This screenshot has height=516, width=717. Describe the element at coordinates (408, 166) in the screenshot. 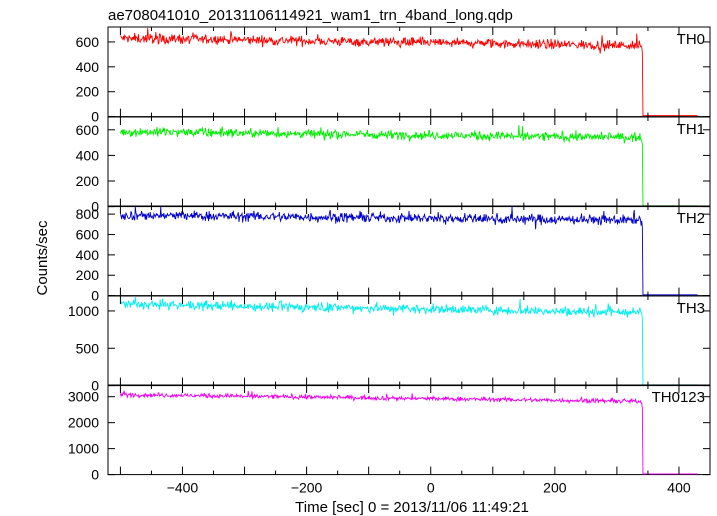

I see `series-line-th1` at that location.